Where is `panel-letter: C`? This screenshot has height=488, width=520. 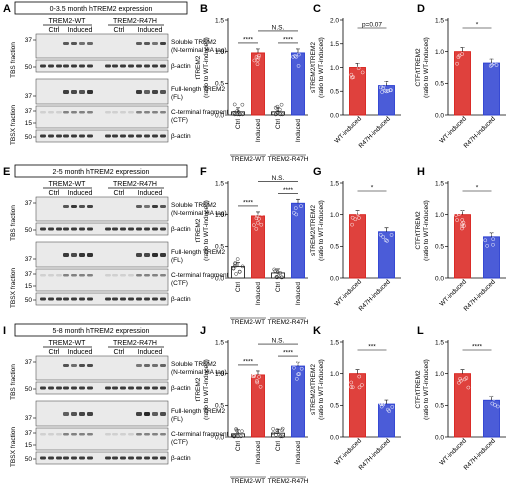 panel-letter: C is located at coordinates (317, 9).